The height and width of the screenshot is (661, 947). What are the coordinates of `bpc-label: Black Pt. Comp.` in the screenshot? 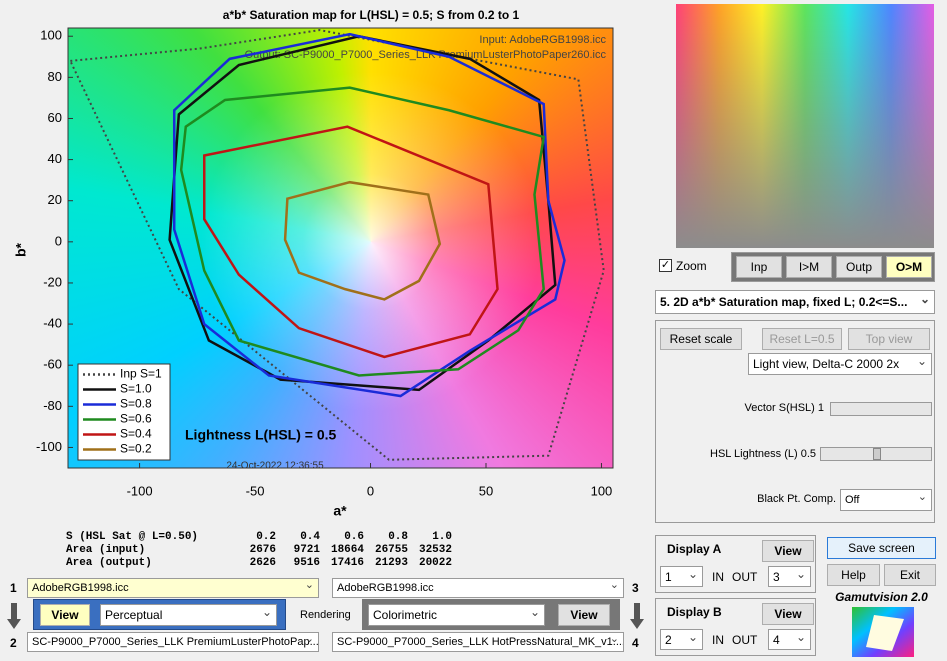 It's located at (796, 499).